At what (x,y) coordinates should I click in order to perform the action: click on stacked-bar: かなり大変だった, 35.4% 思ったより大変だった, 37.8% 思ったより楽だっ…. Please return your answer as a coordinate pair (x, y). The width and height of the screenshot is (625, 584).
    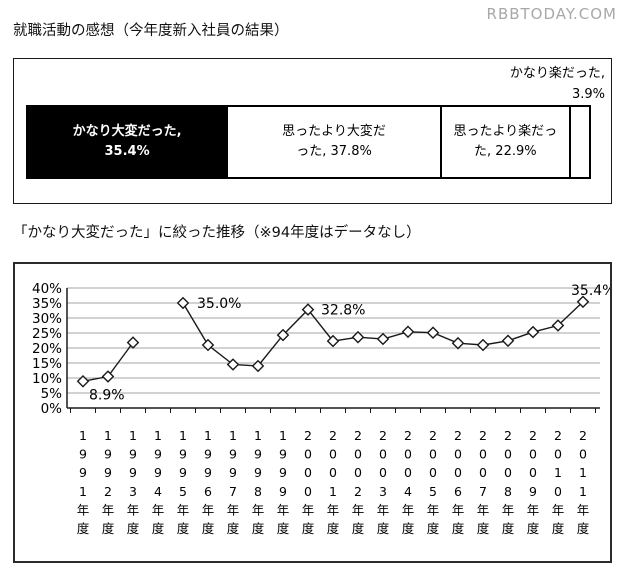
    Looking at the image, I should click on (311, 142).